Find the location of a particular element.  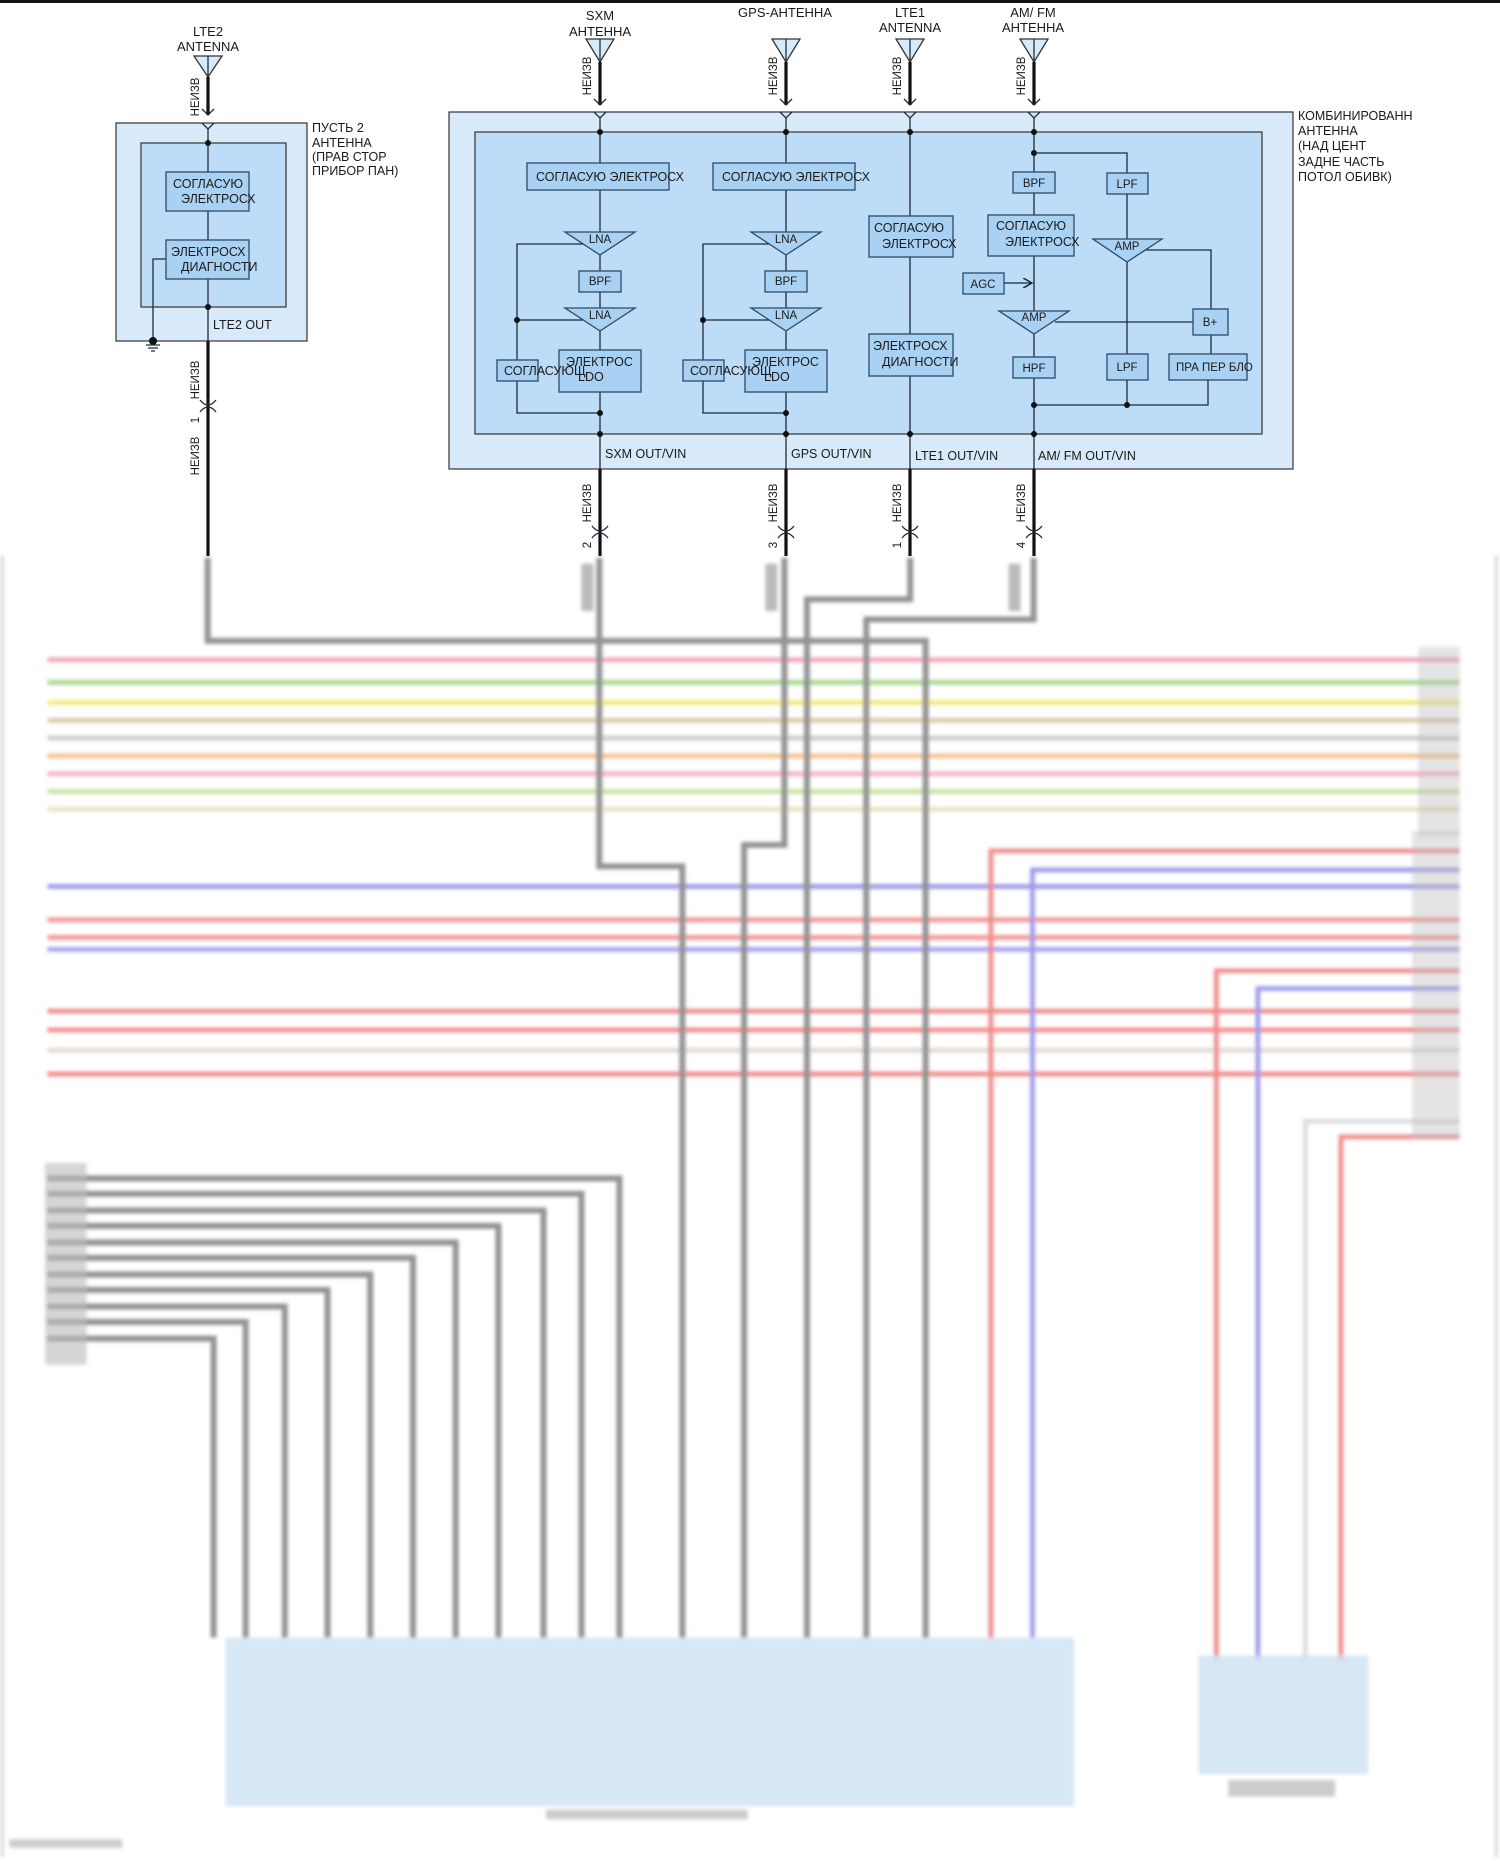

amp-icon is located at coordinates (1034, 322).